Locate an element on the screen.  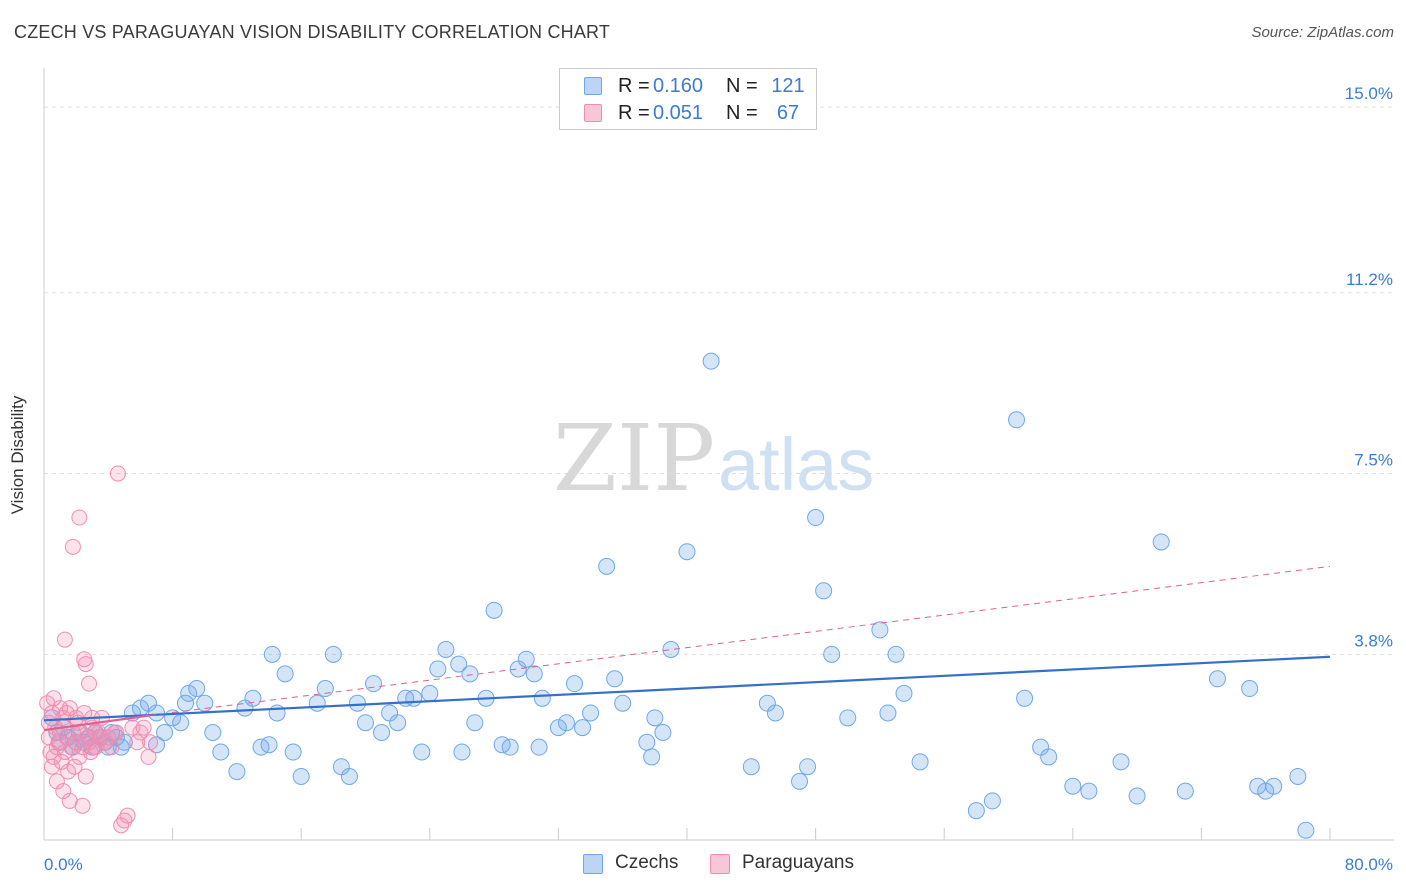
czech-trend-line is located at coordinates (687, 688).